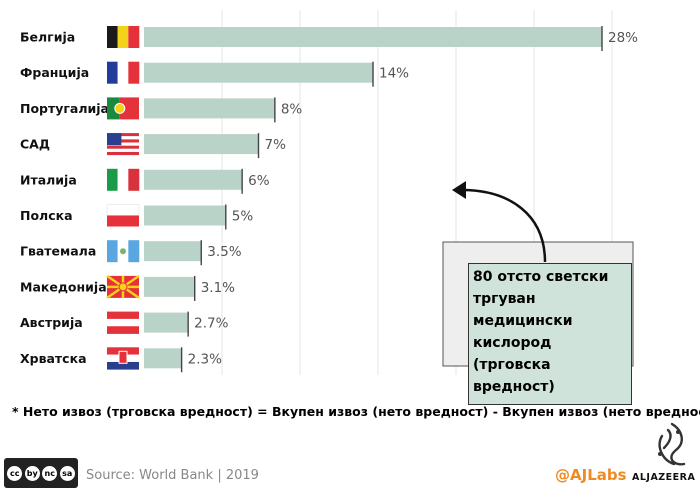 The width and height of the screenshot is (700, 500). I want to click on value-label: 2.3%, so click(205, 359).